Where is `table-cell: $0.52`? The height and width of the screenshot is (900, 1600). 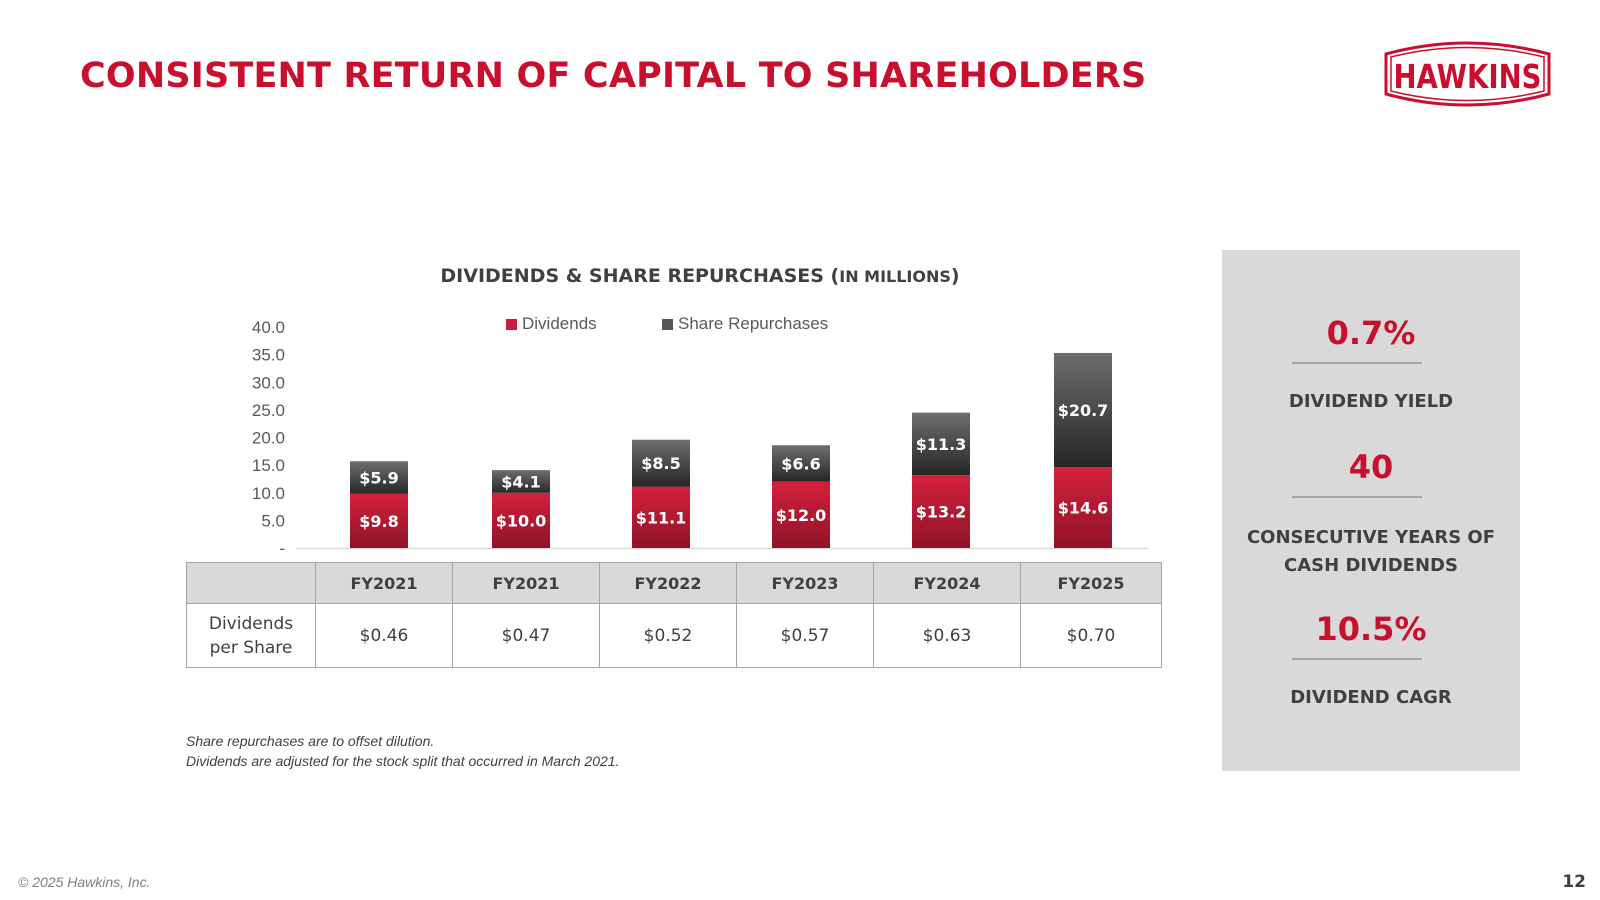
table-cell: $0.52 is located at coordinates (668, 635).